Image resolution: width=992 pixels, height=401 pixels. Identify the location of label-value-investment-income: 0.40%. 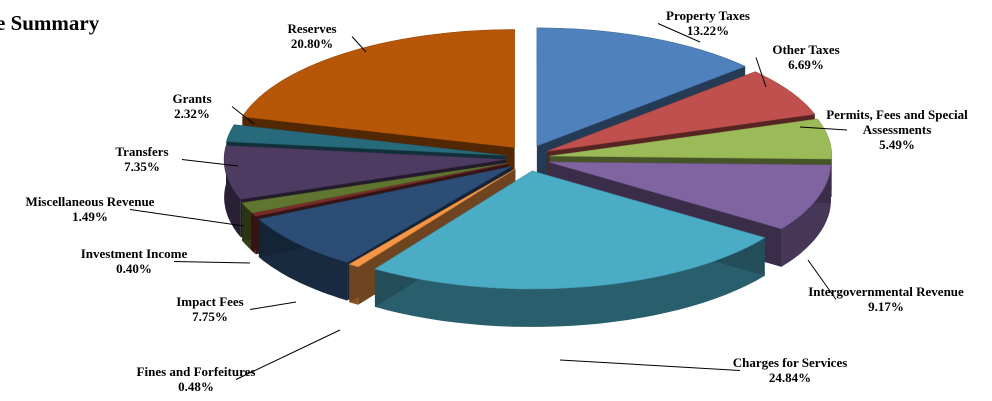
(134, 268).